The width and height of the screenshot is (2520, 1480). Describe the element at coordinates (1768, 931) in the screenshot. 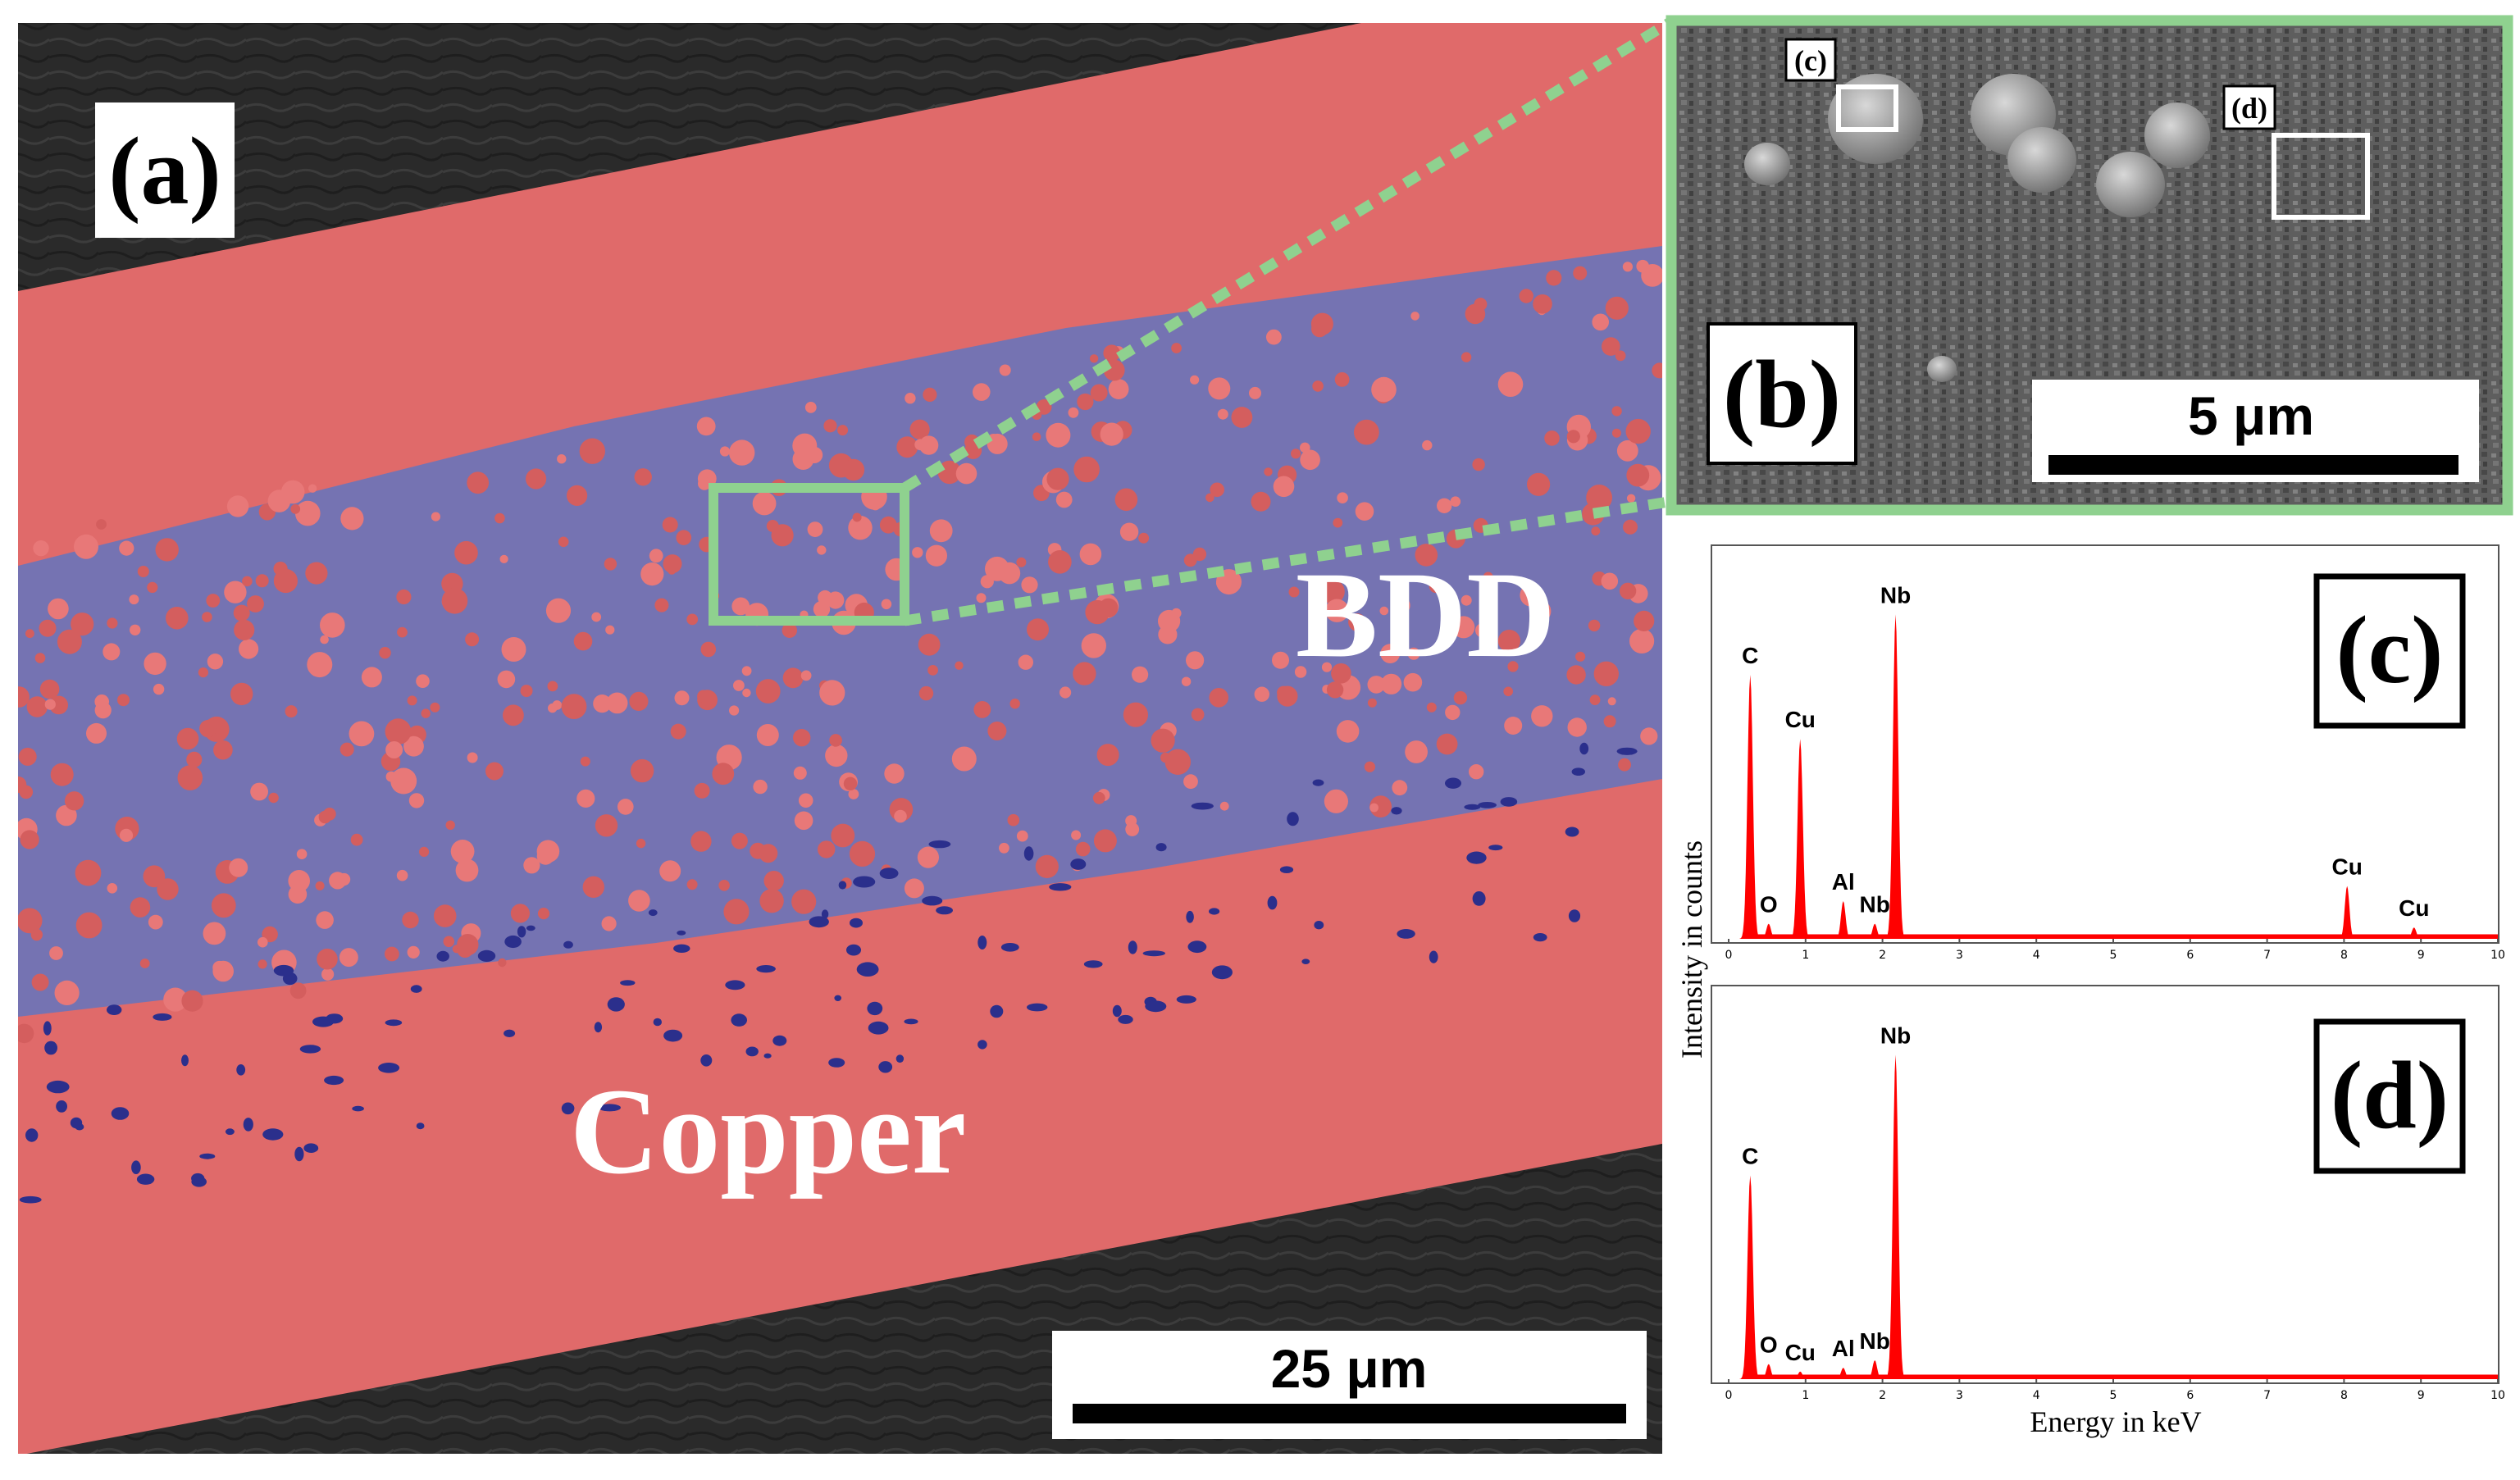

I see `peak-o` at that location.